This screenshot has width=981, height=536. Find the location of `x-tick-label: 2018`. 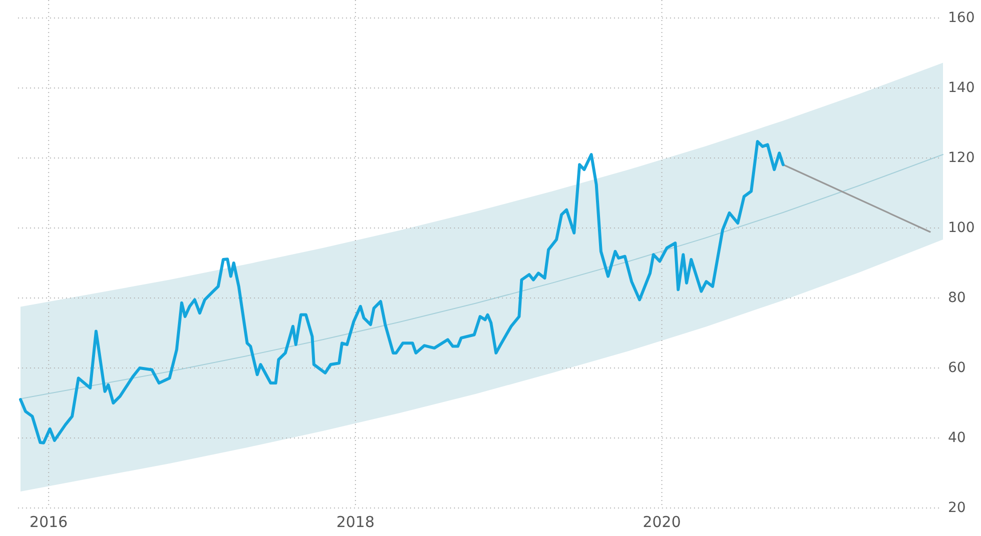

x-tick-label: 2018 is located at coordinates (355, 522).